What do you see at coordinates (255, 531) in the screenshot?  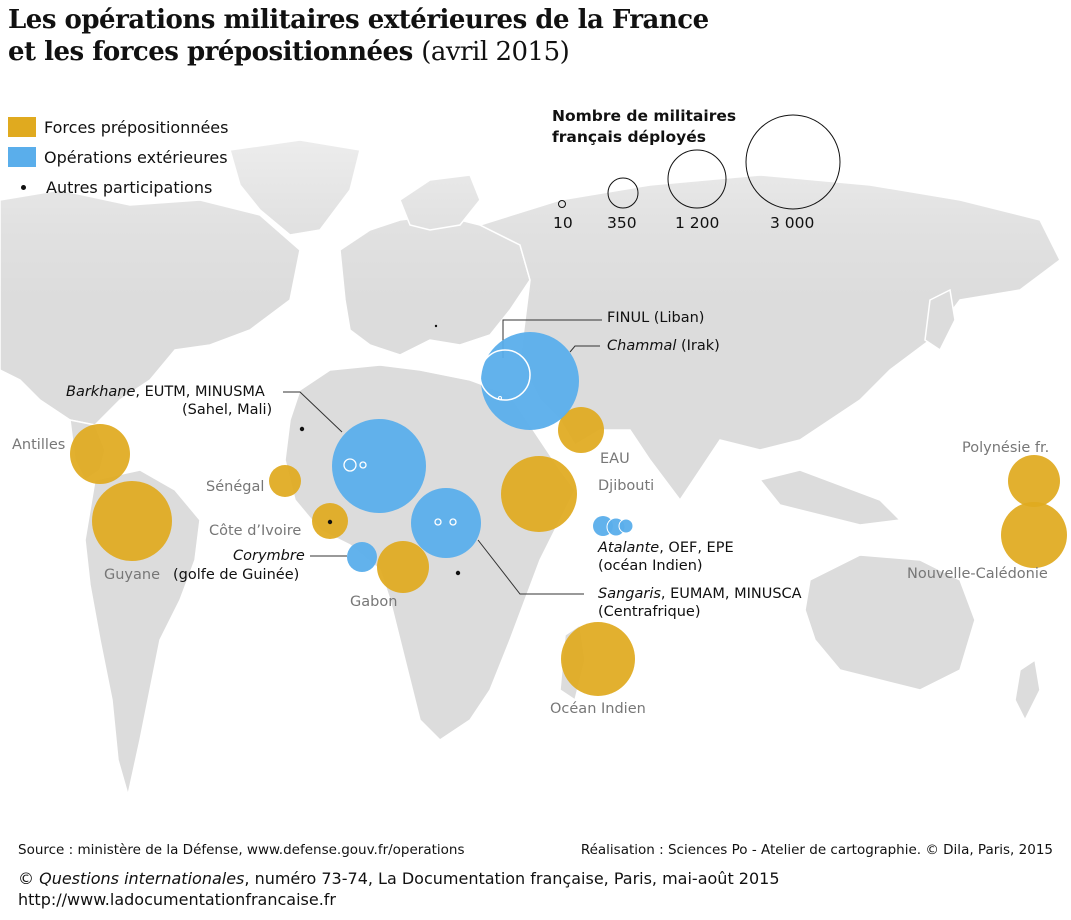 I see `label-cote-ivoire: Côte d’Ivoire` at bounding box center [255, 531].